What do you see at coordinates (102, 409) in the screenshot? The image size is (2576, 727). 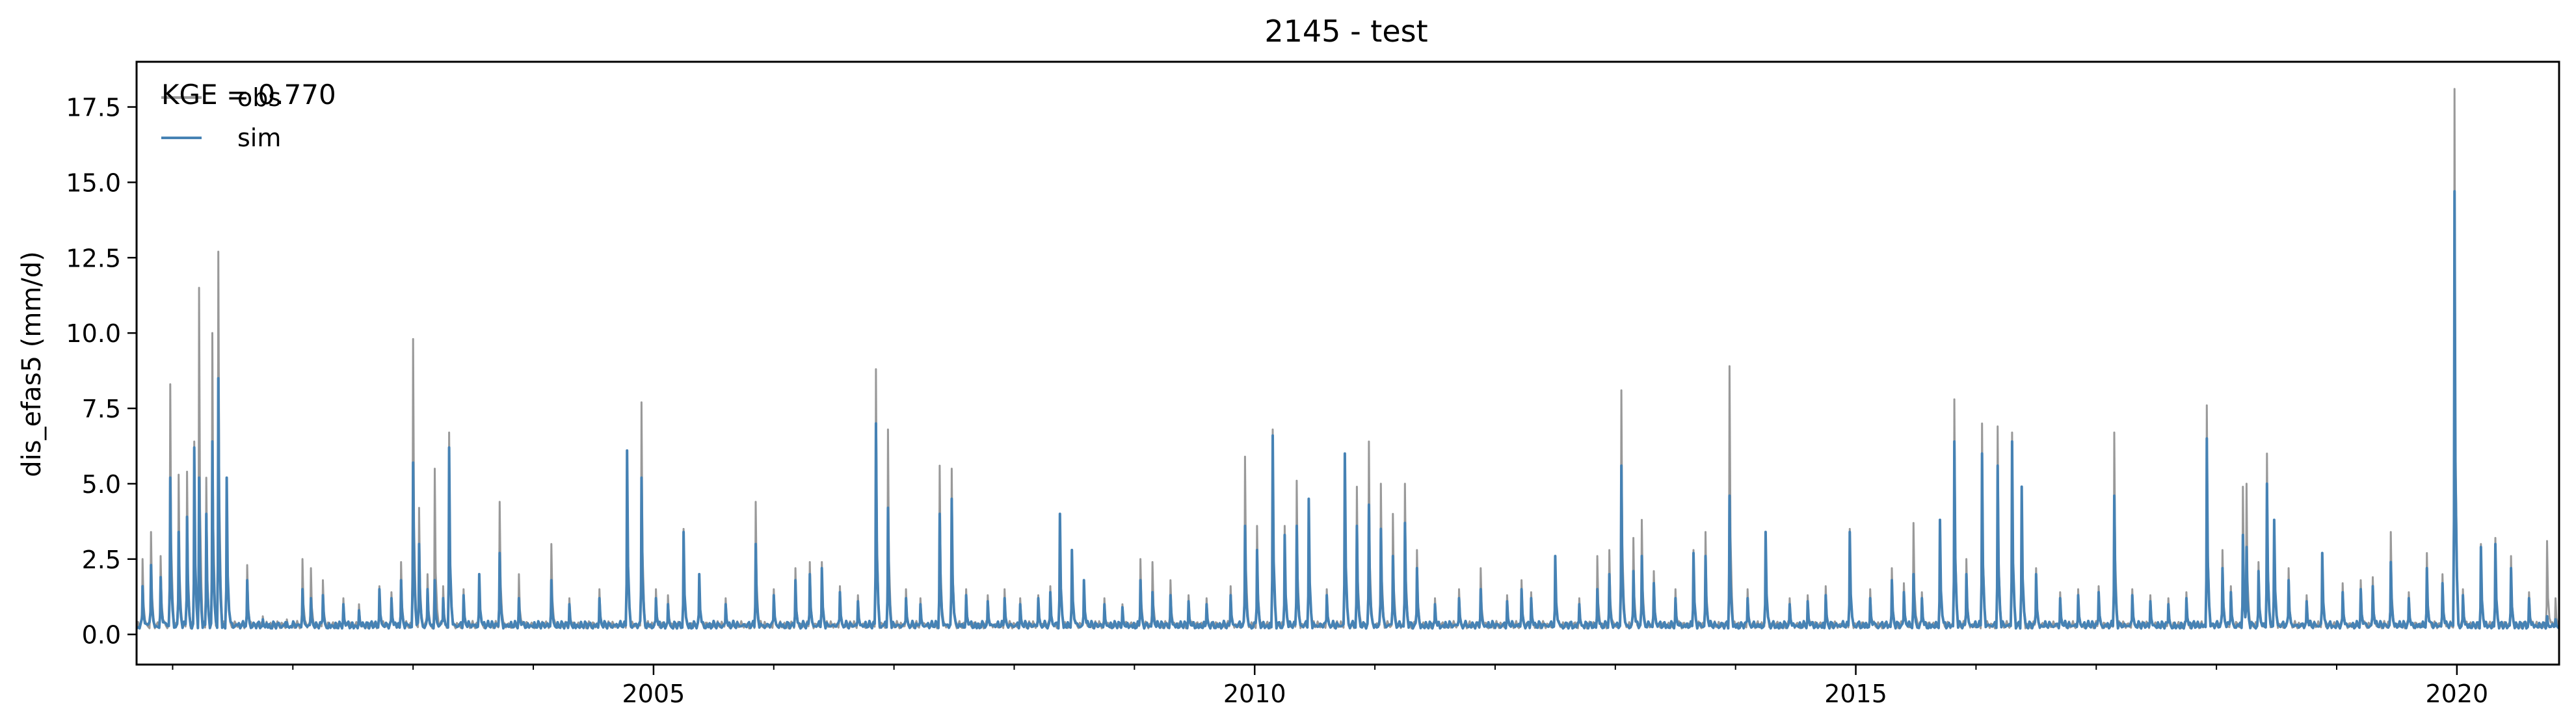 I see `y-tick-label: 7.5` at bounding box center [102, 409].